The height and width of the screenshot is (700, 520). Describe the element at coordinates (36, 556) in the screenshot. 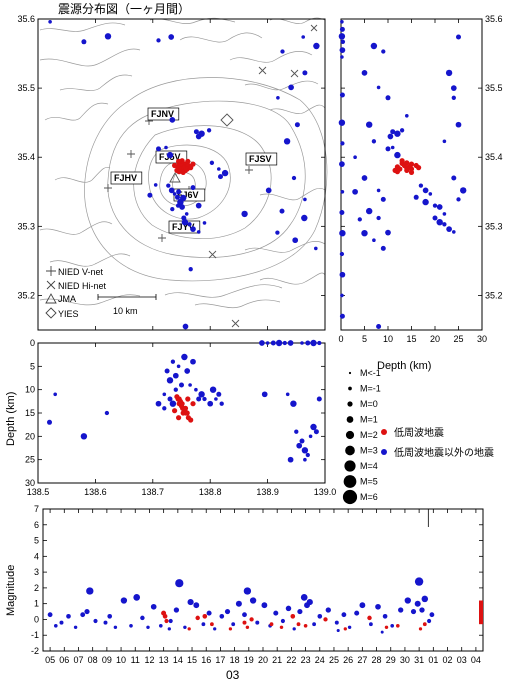

I see `mag-time-y-tick-label: 4` at that location.